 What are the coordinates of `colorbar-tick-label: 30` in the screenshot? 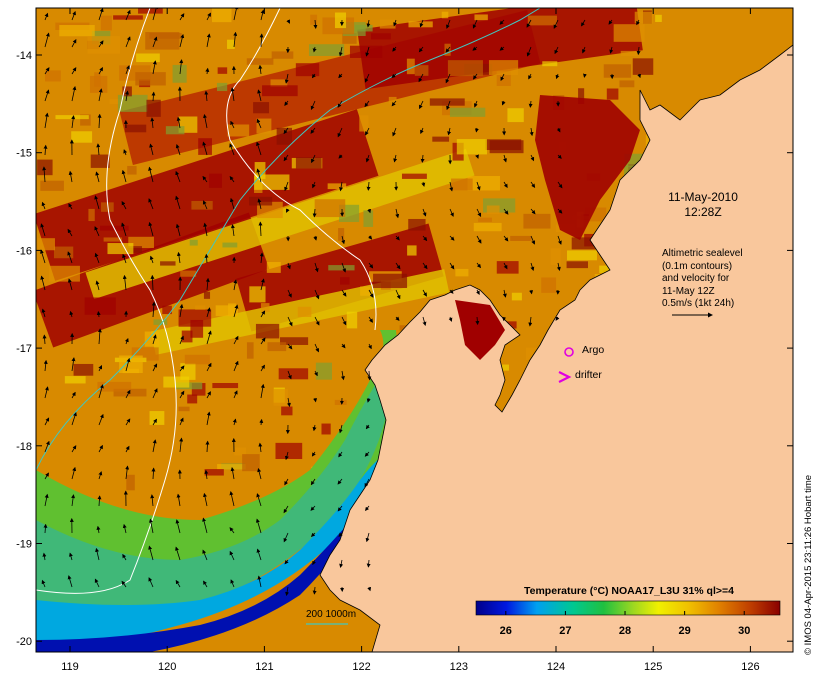 It's located at (744, 631).